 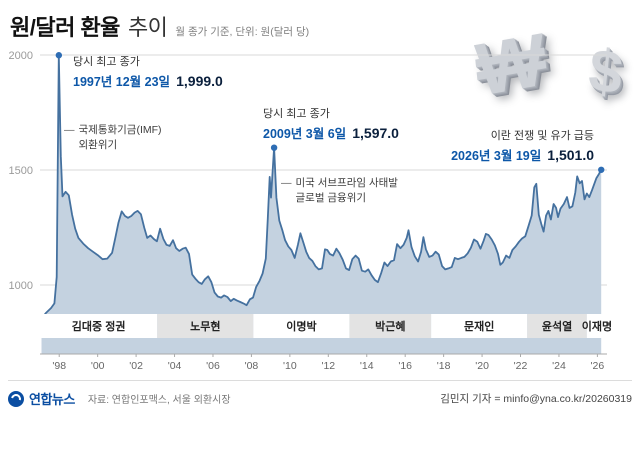 What do you see at coordinates (570, 154) in the screenshot?
I see `annotation-value: 1,501.0` at bounding box center [570, 154].